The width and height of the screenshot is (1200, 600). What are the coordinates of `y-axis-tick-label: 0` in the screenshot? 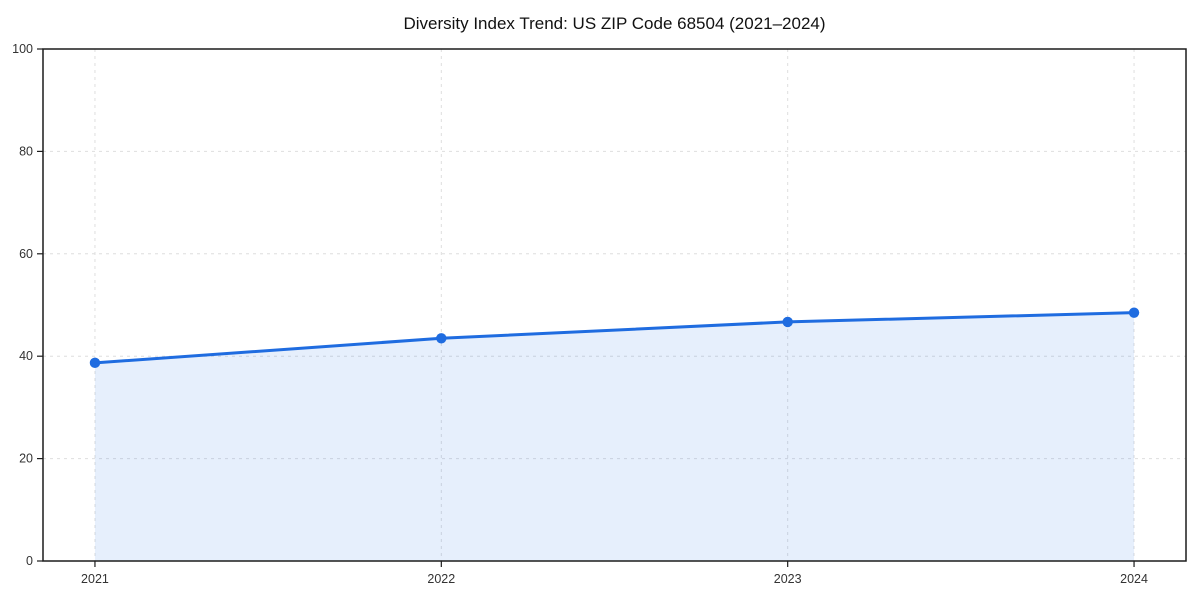 It's located at (29, 561).